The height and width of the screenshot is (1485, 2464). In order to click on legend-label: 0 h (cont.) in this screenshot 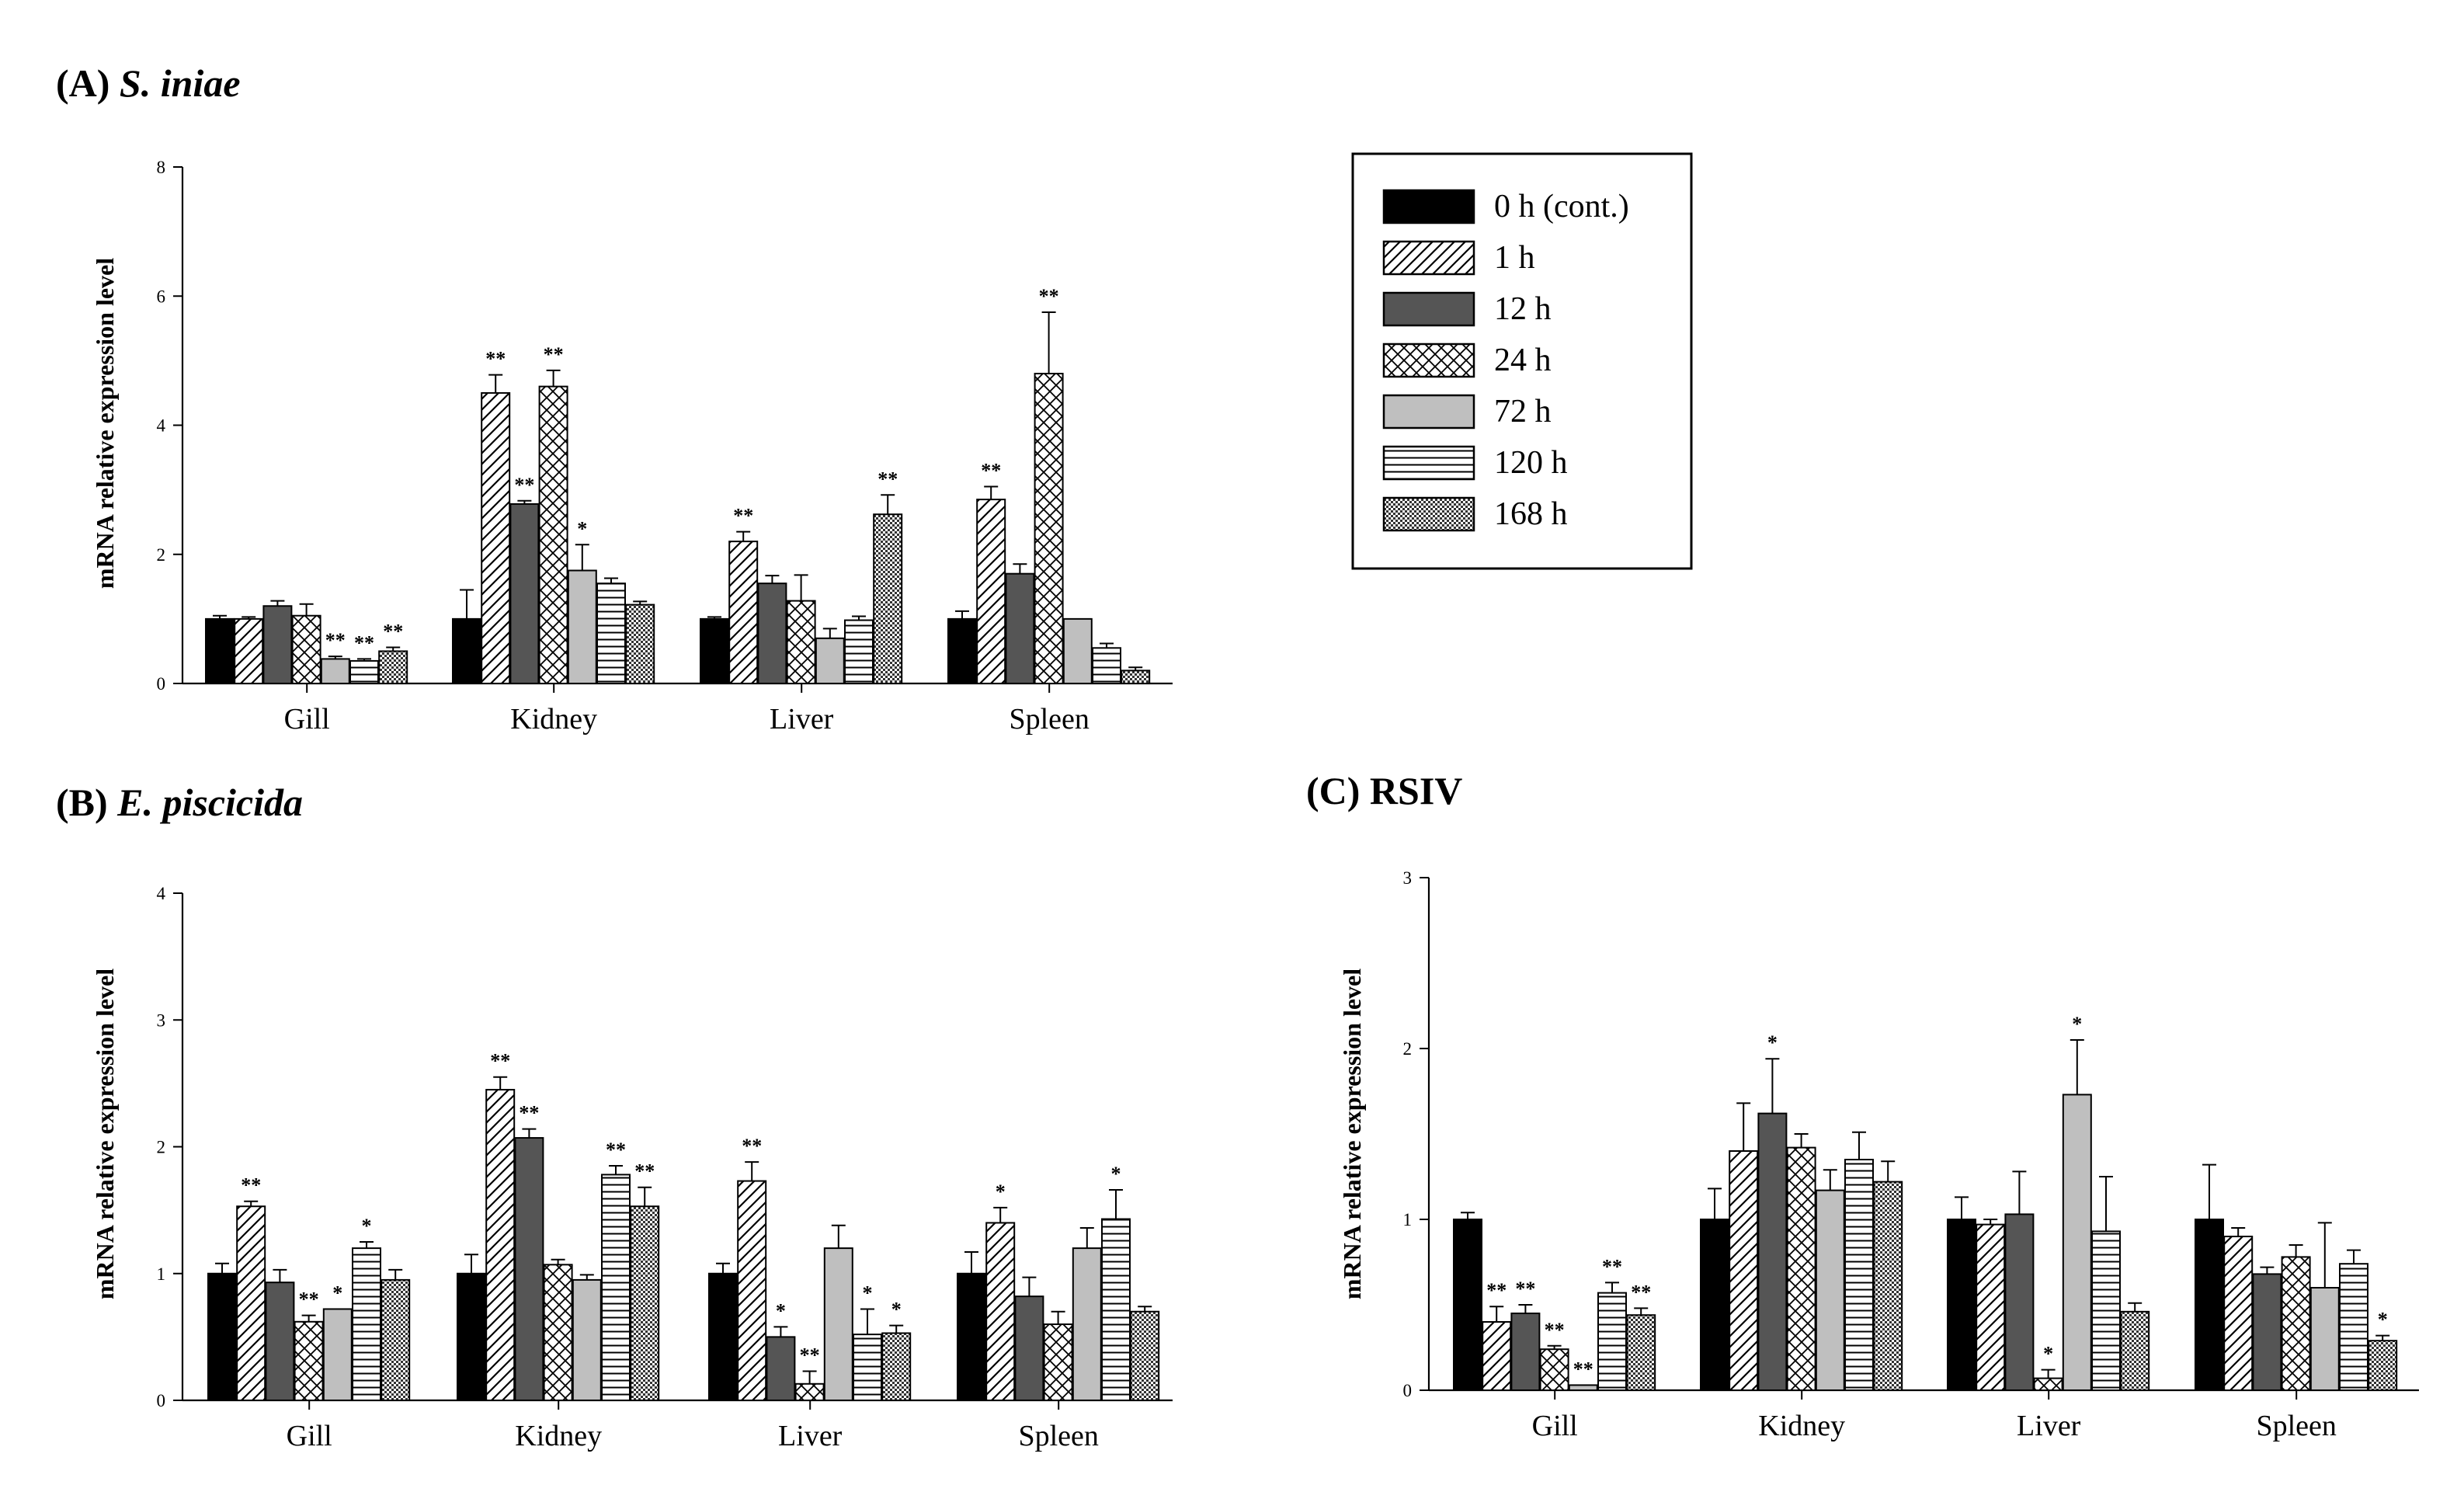, I will do `click(1561, 206)`.